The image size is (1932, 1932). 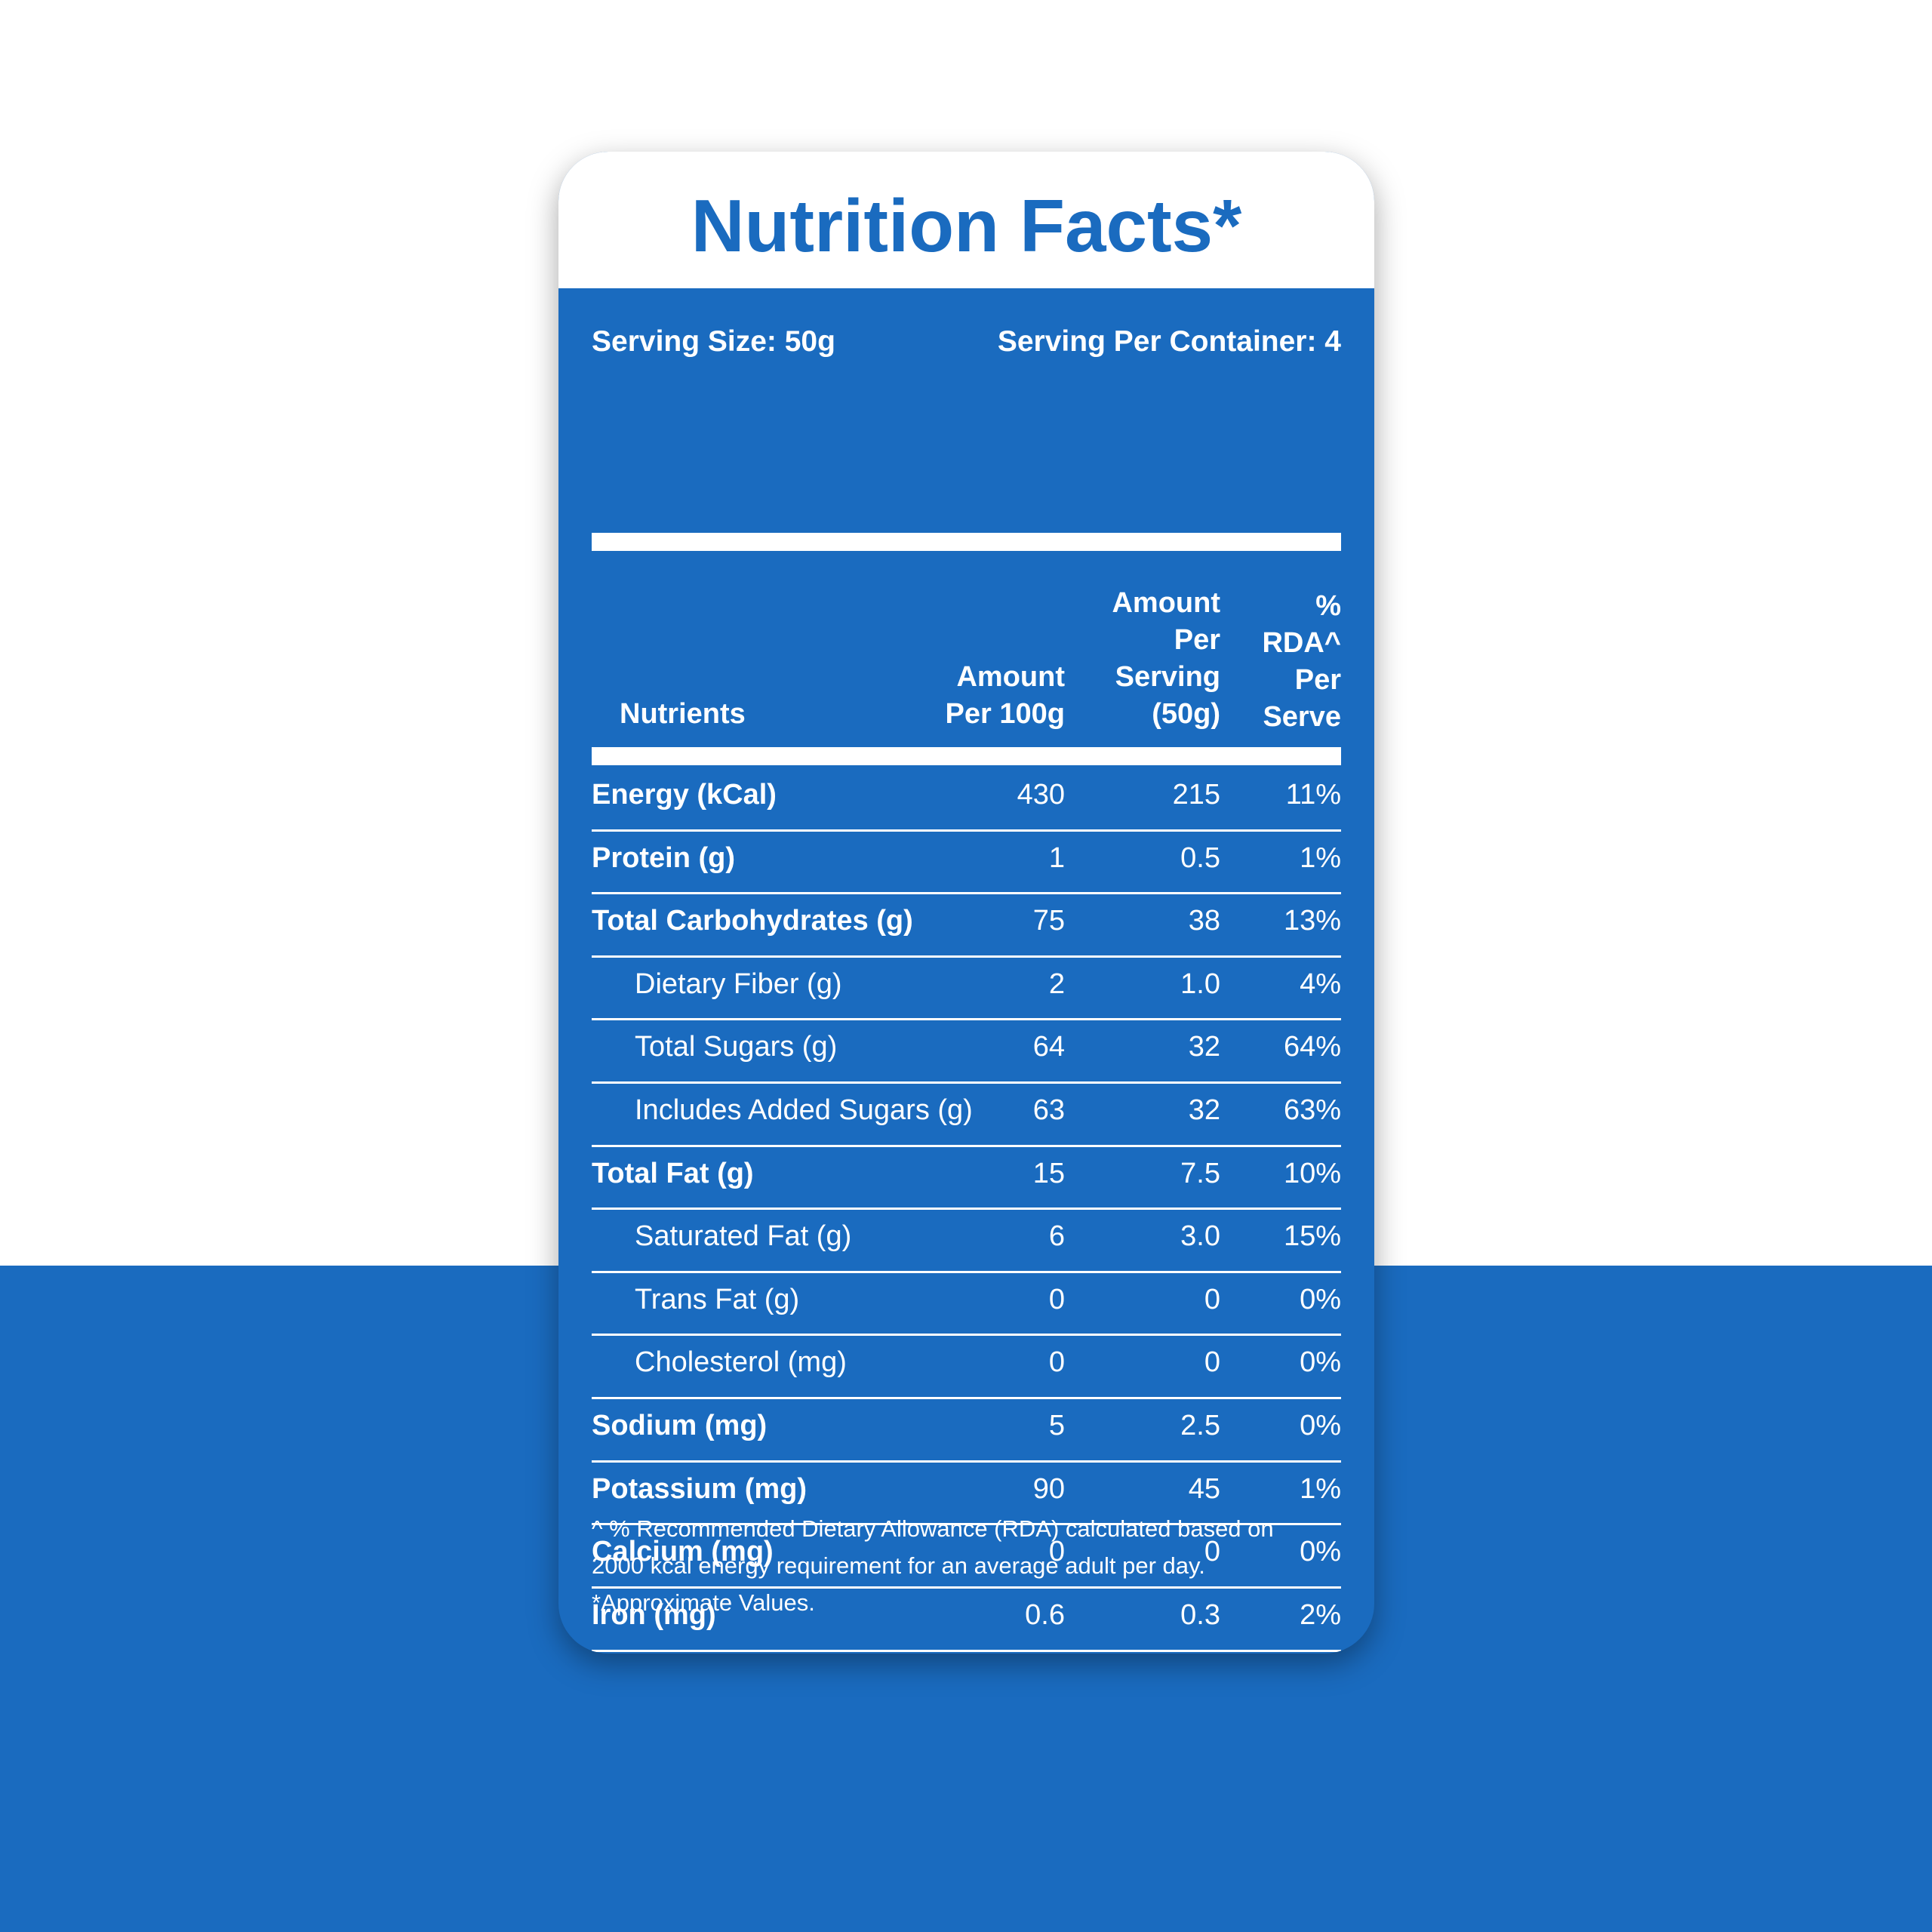 I want to click on nutrient-name: Saturated Fat (g), so click(x=743, y=1236).